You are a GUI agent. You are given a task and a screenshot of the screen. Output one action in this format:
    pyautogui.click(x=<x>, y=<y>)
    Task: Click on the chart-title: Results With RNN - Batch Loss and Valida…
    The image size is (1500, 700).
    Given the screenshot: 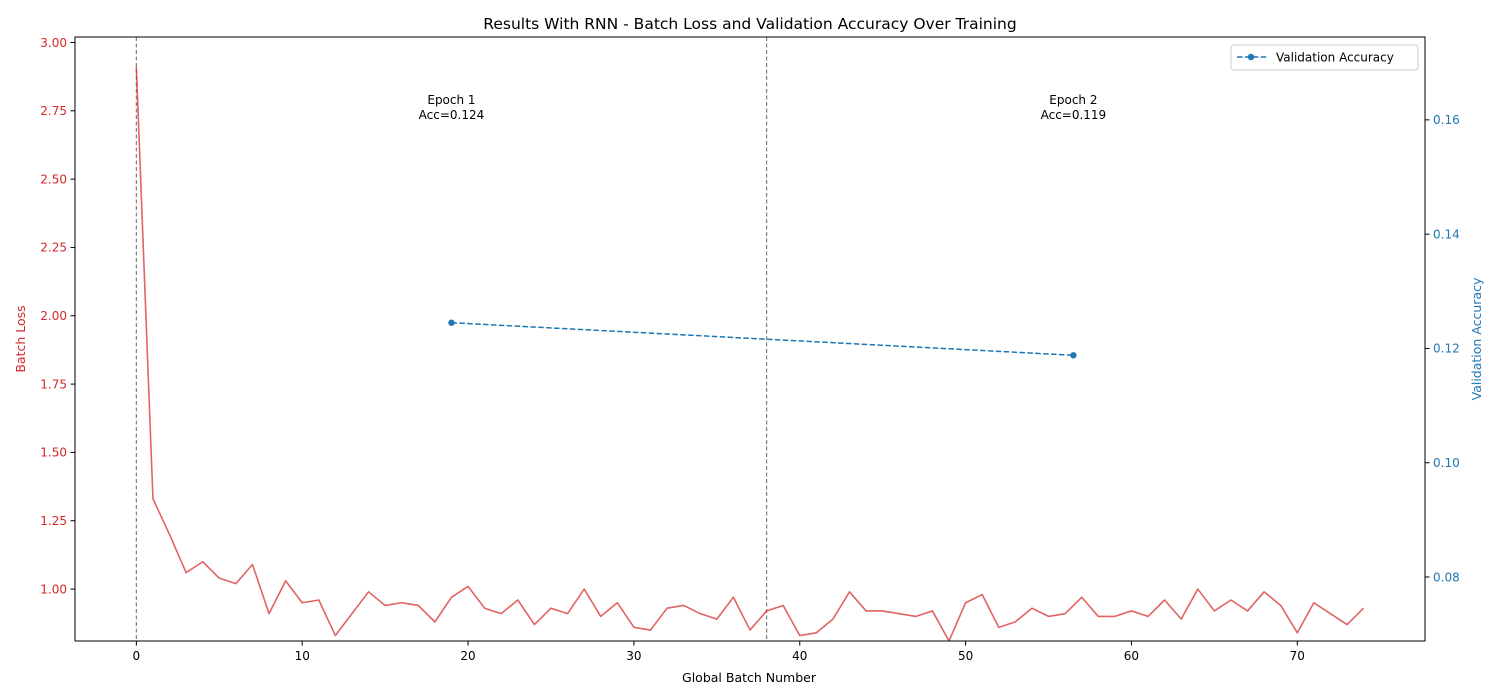 What is the action you would take?
    pyautogui.click(x=749, y=24)
    